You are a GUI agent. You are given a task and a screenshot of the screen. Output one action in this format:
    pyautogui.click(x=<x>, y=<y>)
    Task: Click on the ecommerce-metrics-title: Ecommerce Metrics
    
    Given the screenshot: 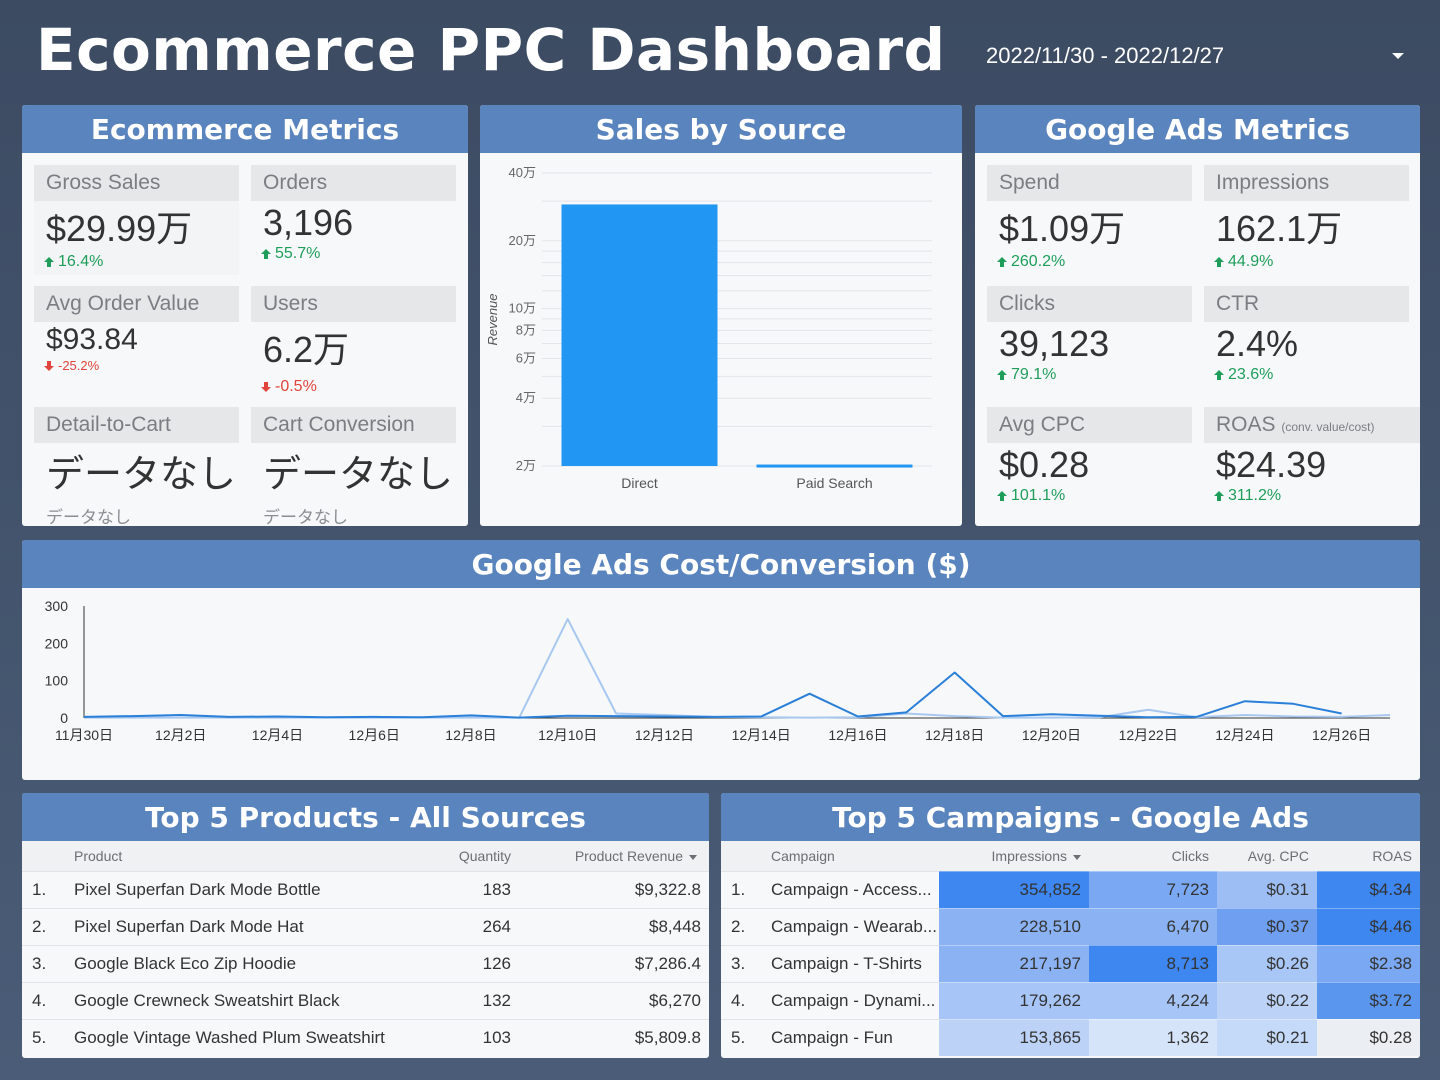 What is the action you would take?
    pyautogui.click(x=245, y=129)
    